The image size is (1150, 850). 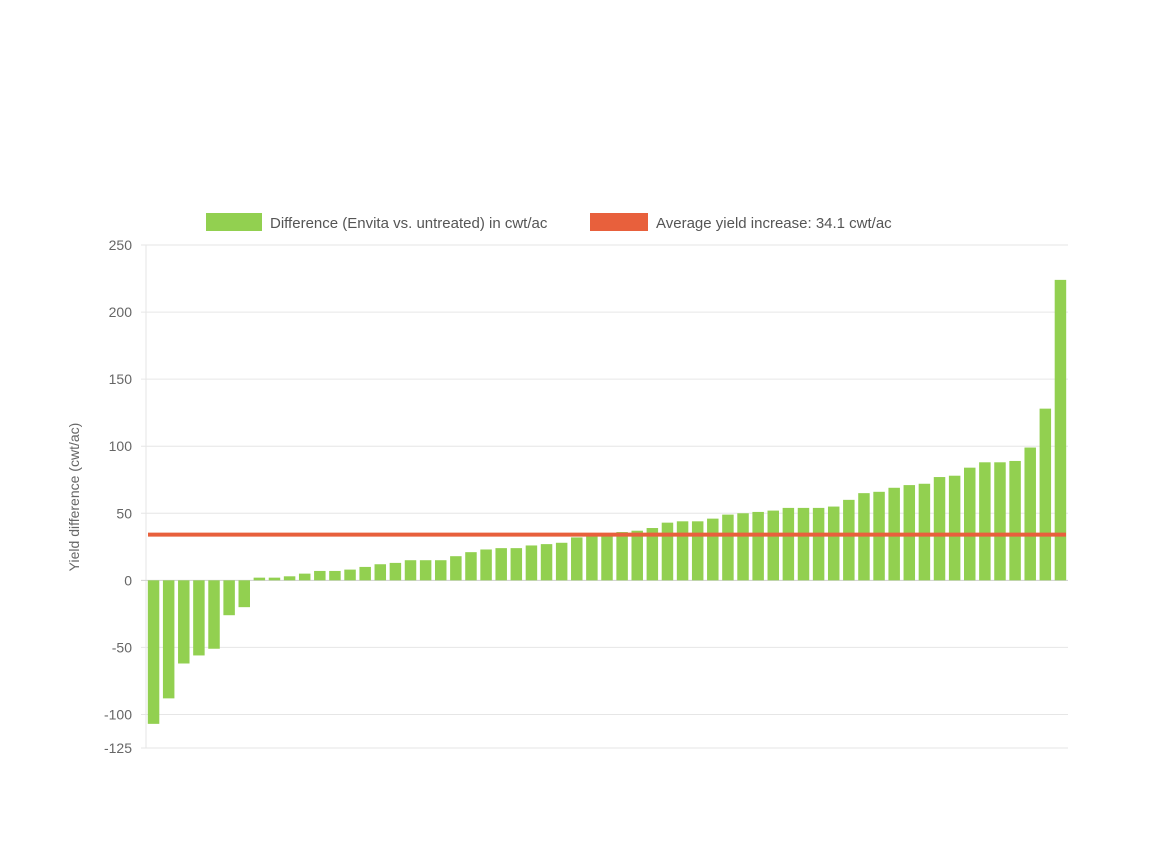 What do you see at coordinates (74, 497) in the screenshot?
I see `y-axis-title: Yield difference (cwt/ac)` at bounding box center [74, 497].